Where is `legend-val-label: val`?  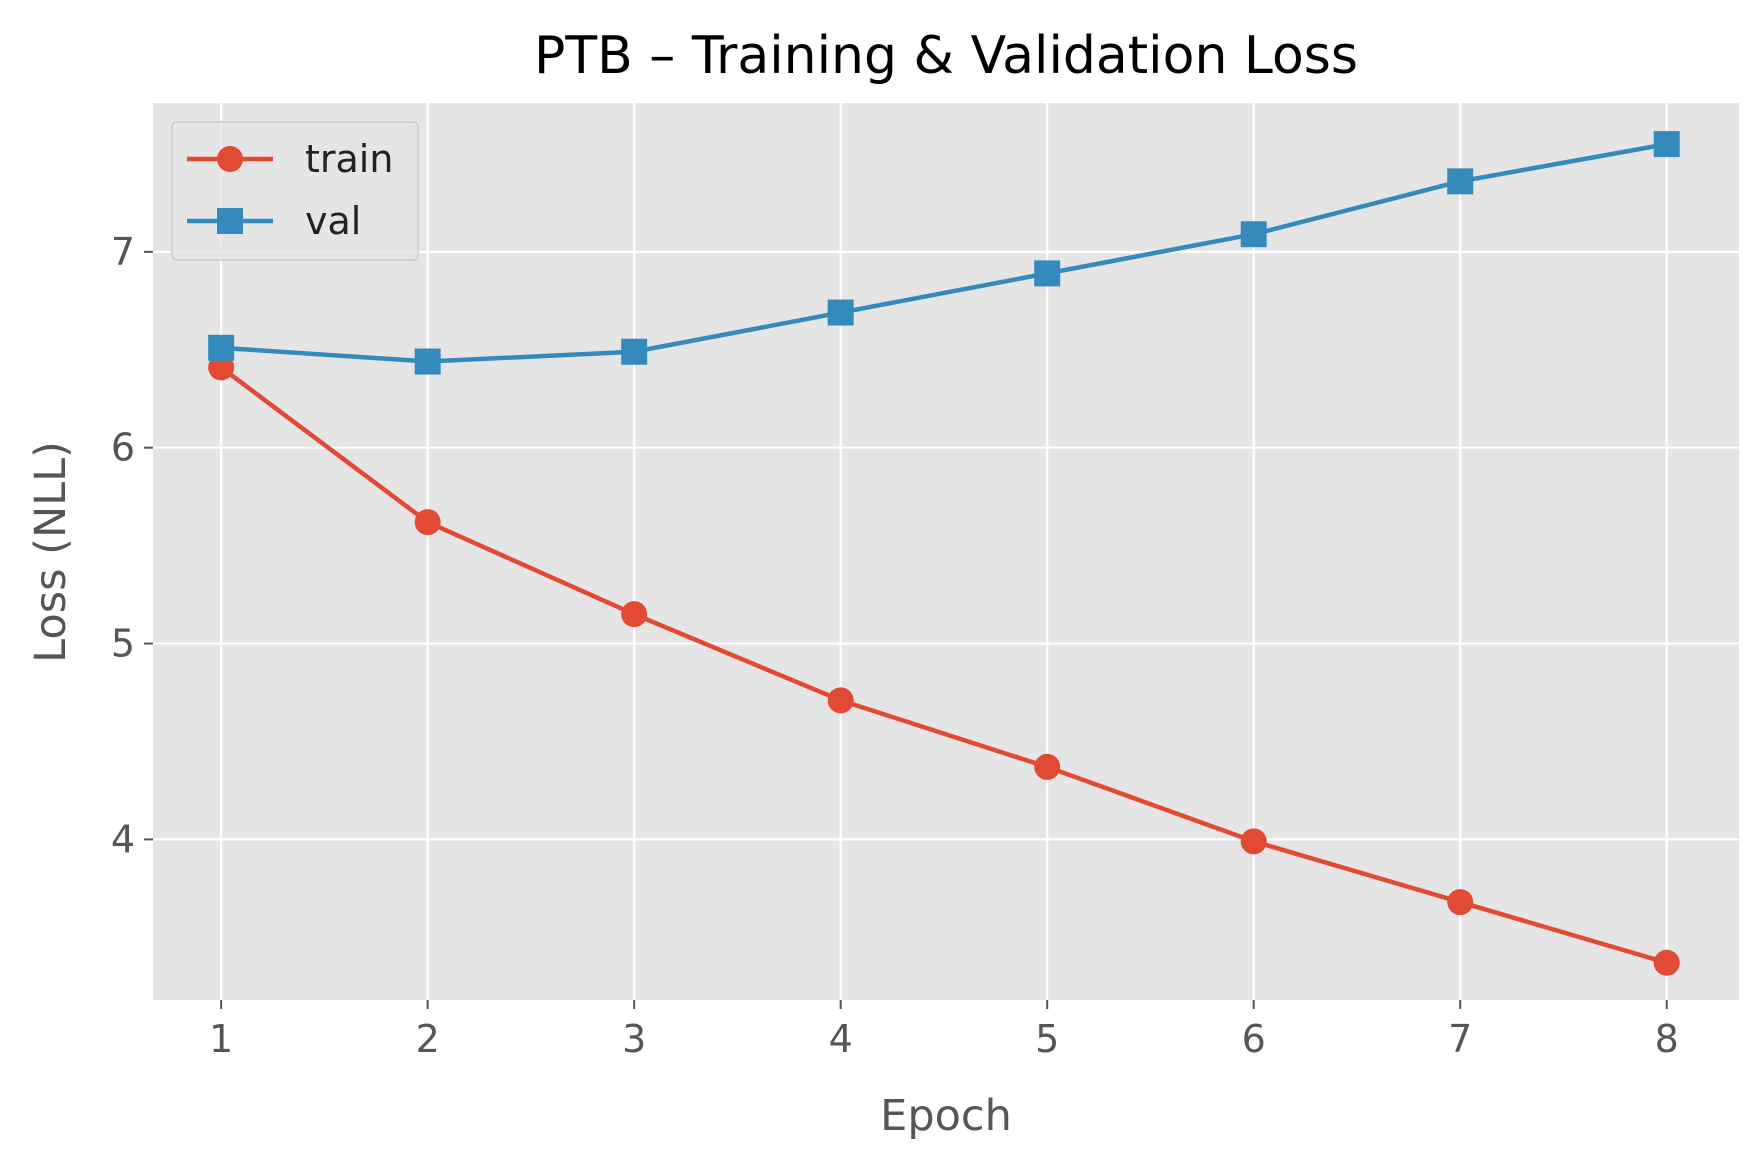
legend-val-label: val is located at coordinates (333, 221).